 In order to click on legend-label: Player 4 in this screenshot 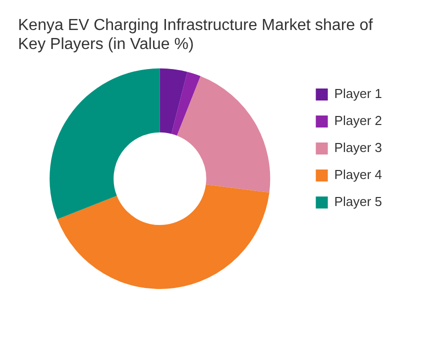, I will do `click(358, 174)`.